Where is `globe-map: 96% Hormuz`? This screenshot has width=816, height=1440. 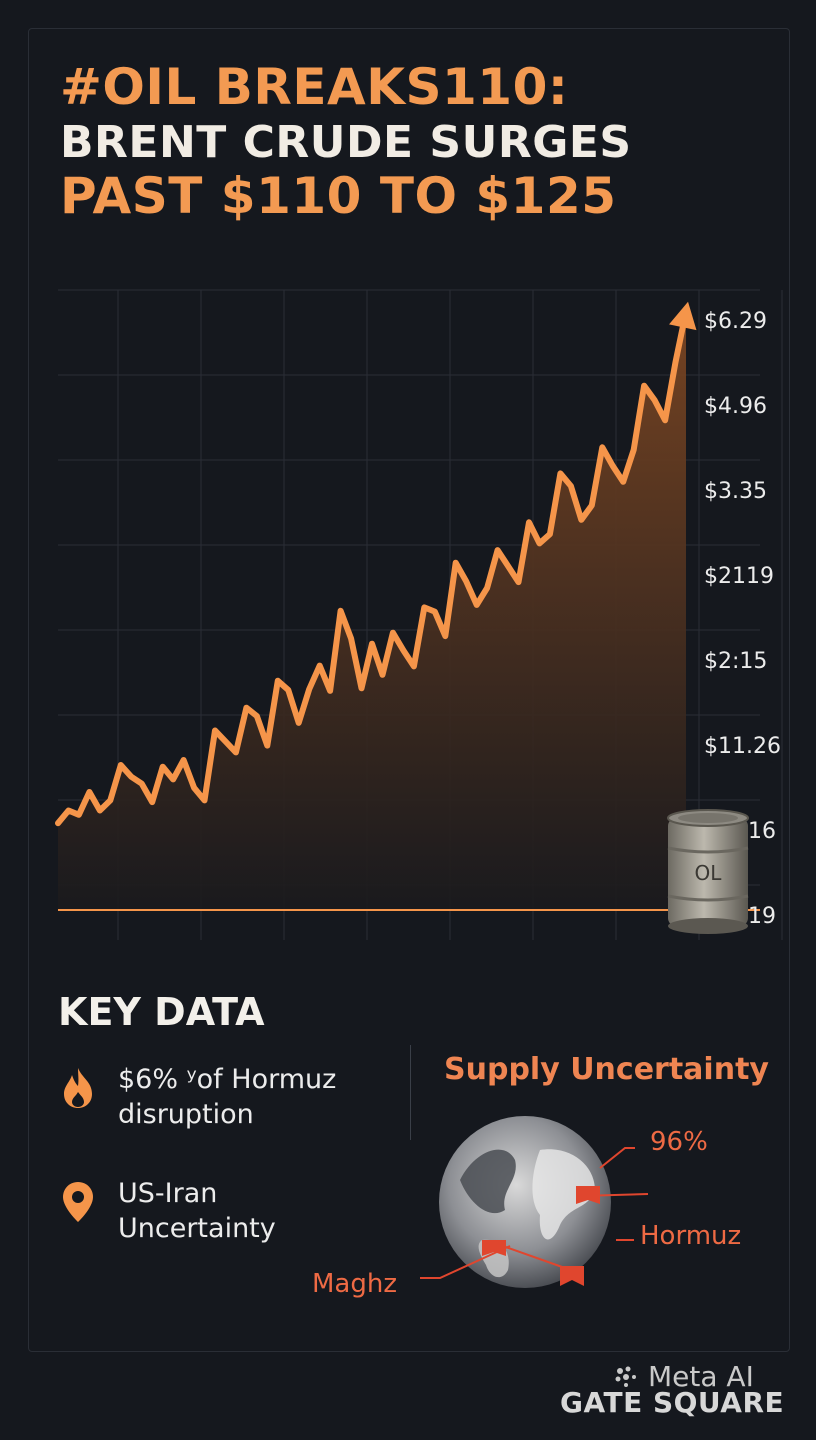 globe-map: 96% Hormuz is located at coordinates (580, 1202).